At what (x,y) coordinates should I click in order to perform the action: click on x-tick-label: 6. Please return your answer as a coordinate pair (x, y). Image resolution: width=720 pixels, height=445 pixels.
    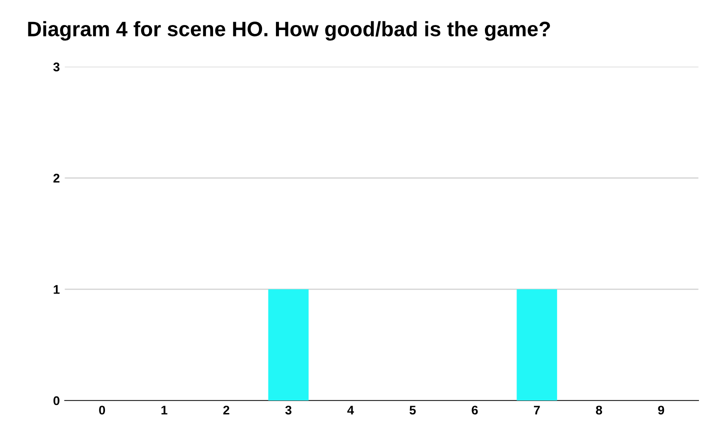
    Looking at the image, I should click on (475, 410).